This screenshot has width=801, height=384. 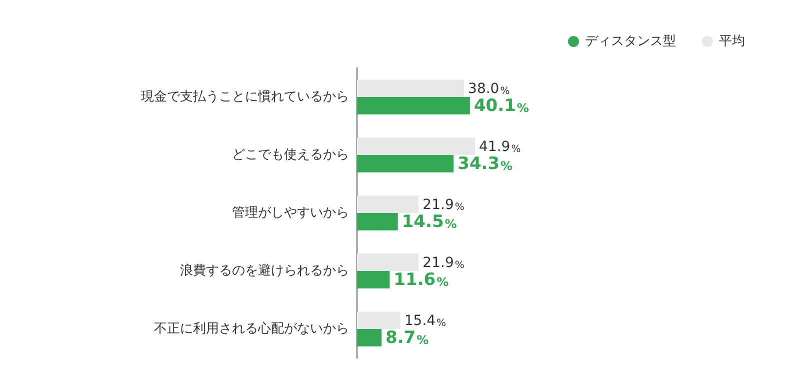 I want to click on data-label: 34.3%, so click(x=485, y=164).